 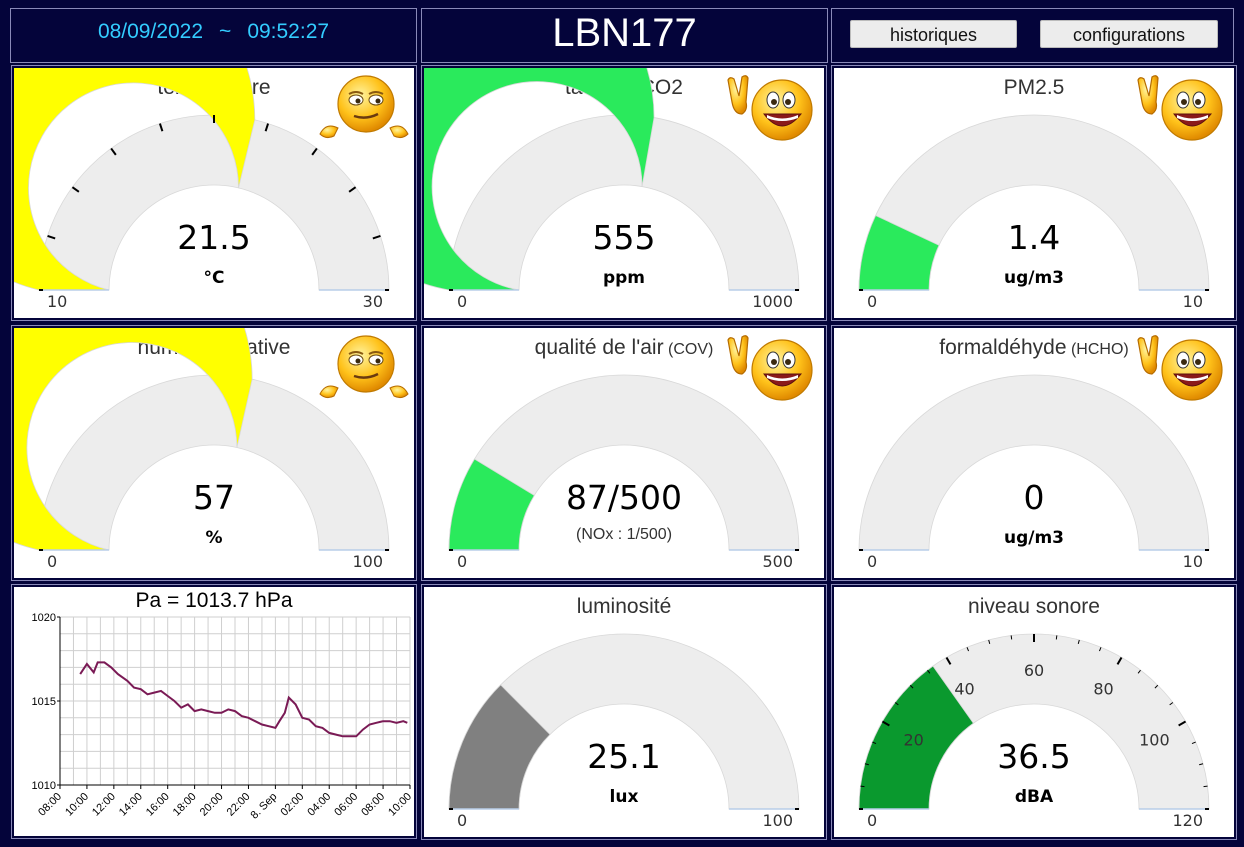 What do you see at coordinates (44, 786) in the screenshot?
I see `chart-y-tick-label: 1010` at bounding box center [44, 786].